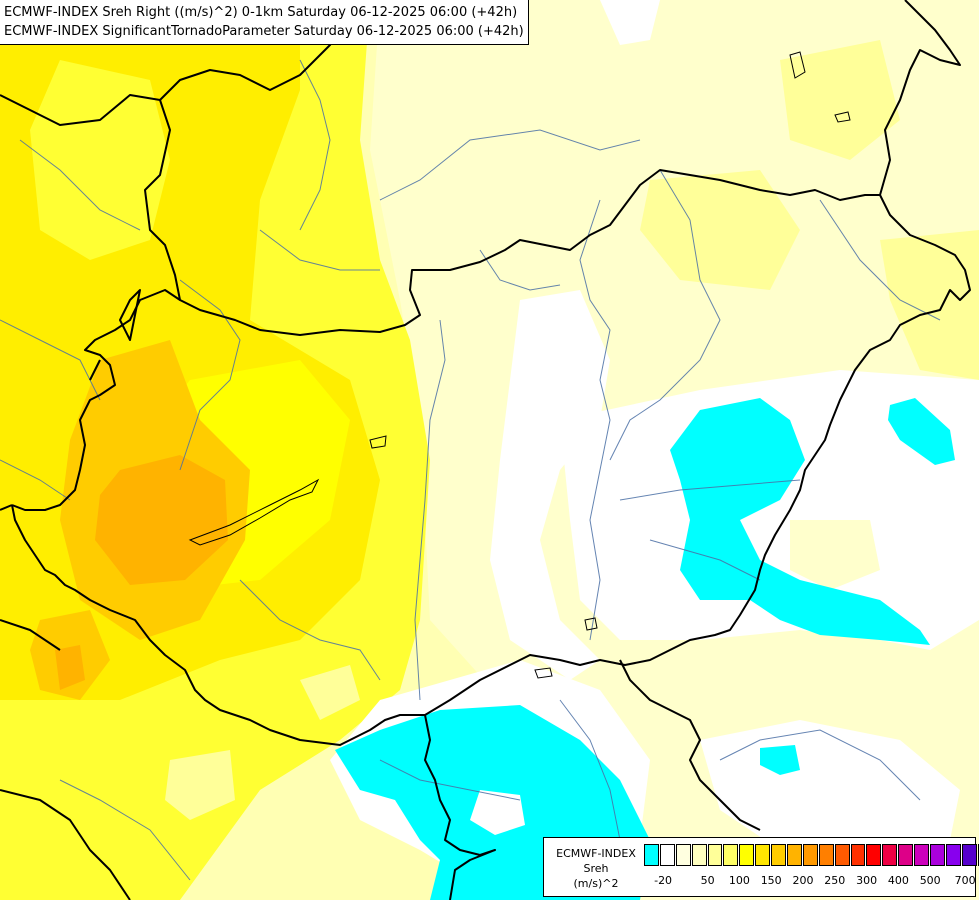 This screenshot has height=900, width=979. Describe the element at coordinates (739, 880) in the screenshot. I see `legend-tick-label: 100` at that location.